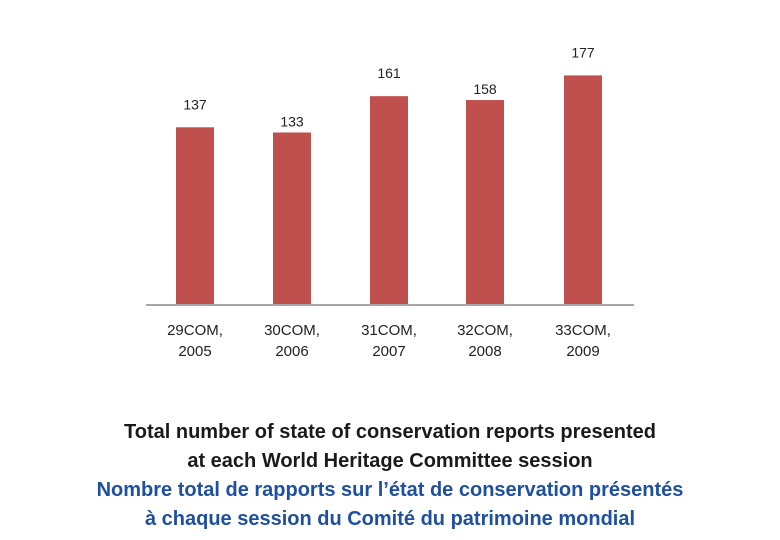 The image size is (780, 540). What do you see at coordinates (485, 89) in the screenshot?
I see `data-label-3: 158` at bounding box center [485, 89].